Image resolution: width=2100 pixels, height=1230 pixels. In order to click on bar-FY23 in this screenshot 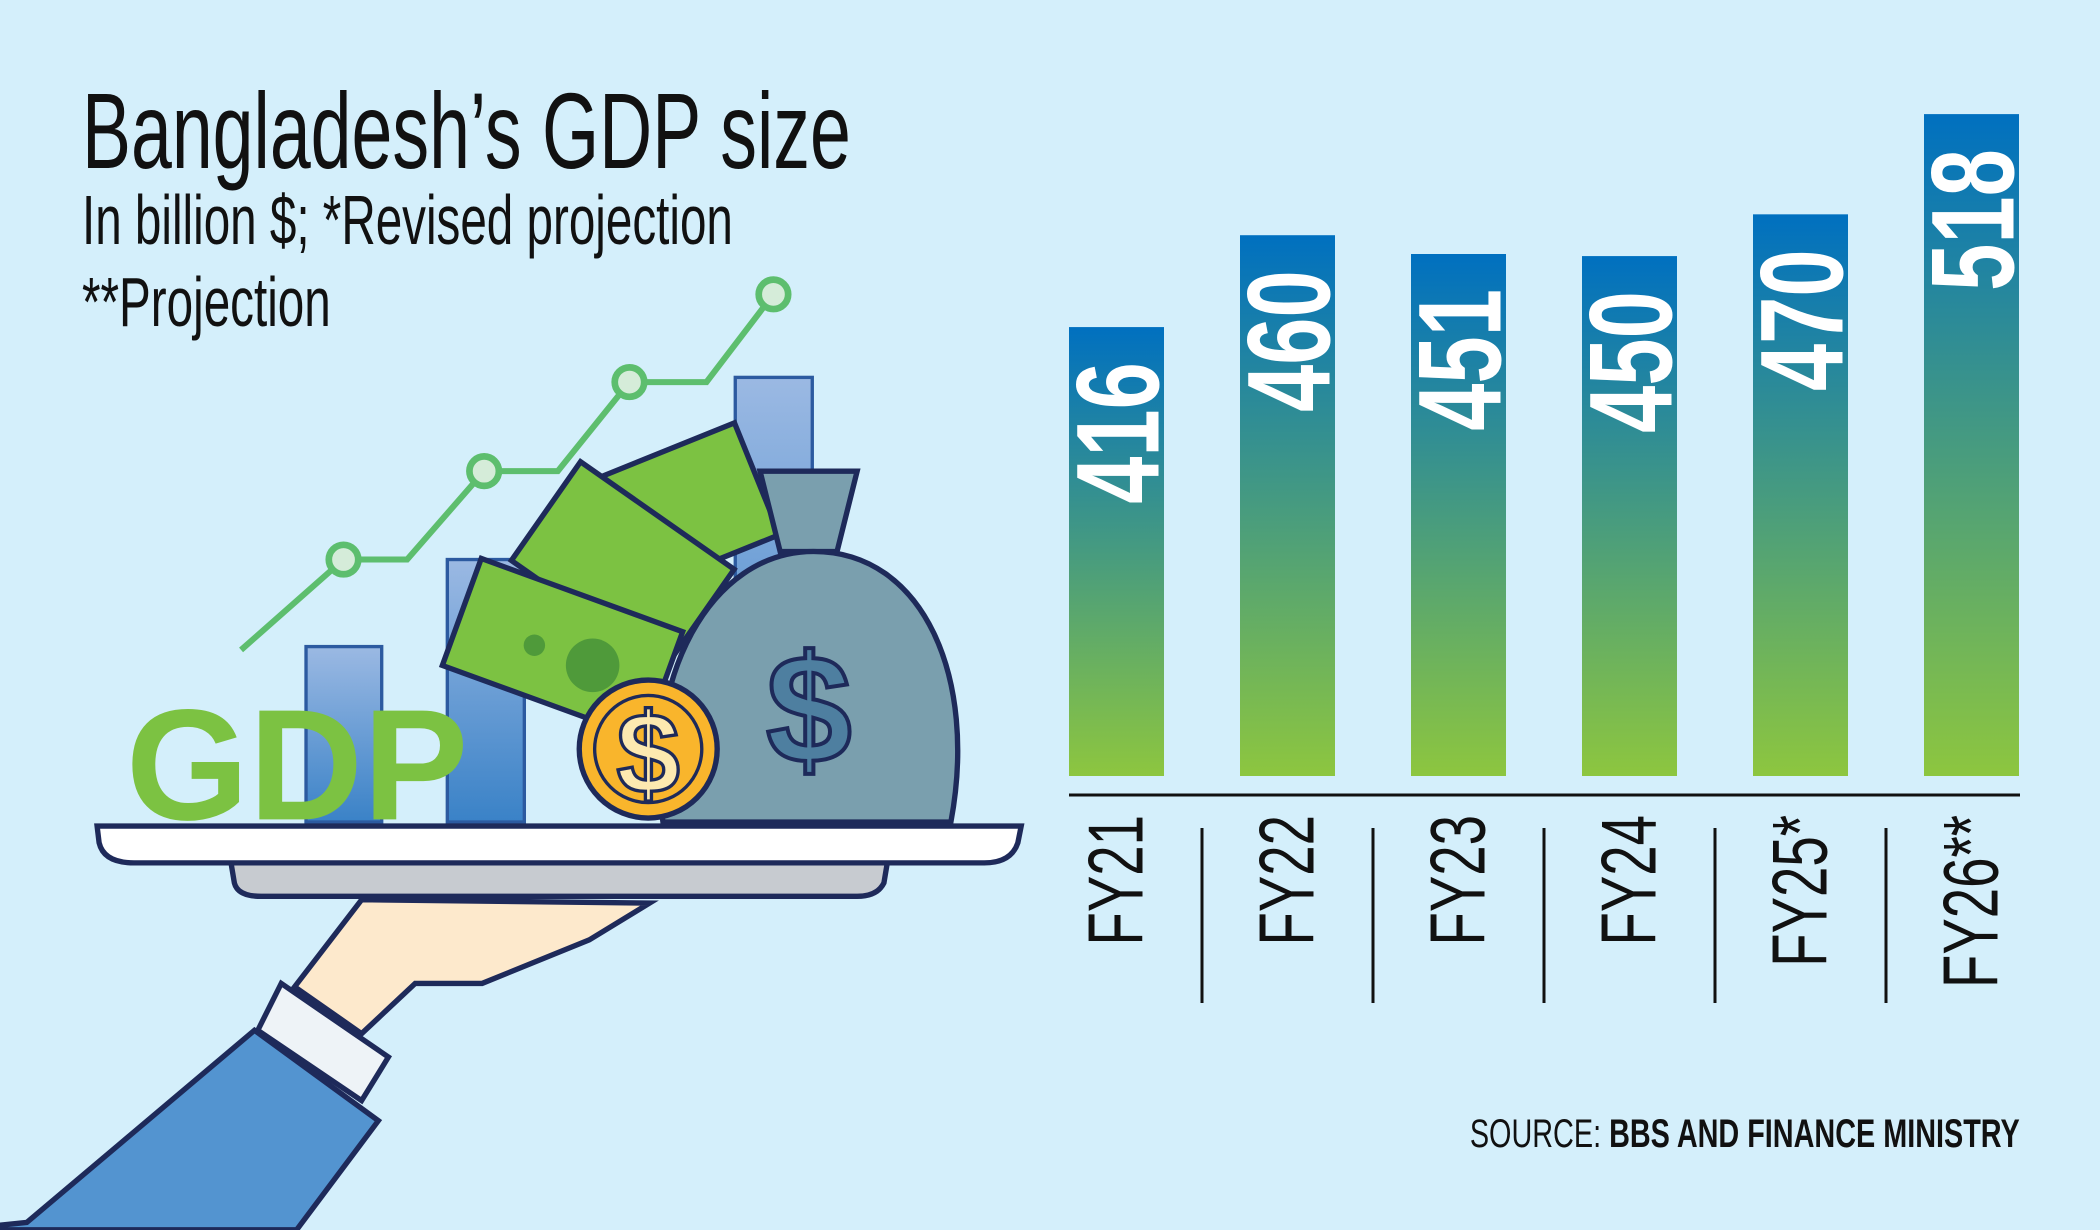, I will do `click(1458, 515)`.